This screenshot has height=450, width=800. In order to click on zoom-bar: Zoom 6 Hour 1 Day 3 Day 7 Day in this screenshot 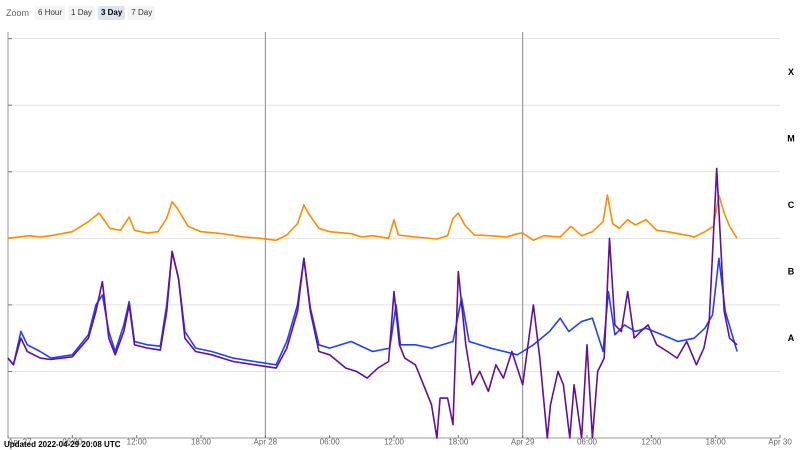, I will do `click(81, 13)`.